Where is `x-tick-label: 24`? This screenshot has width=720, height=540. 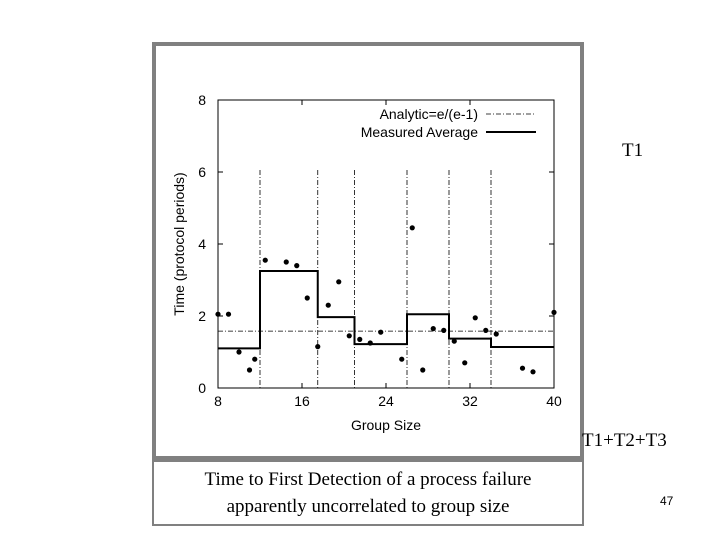
x-tick-label: 24 is located at coordinates (386, 401).